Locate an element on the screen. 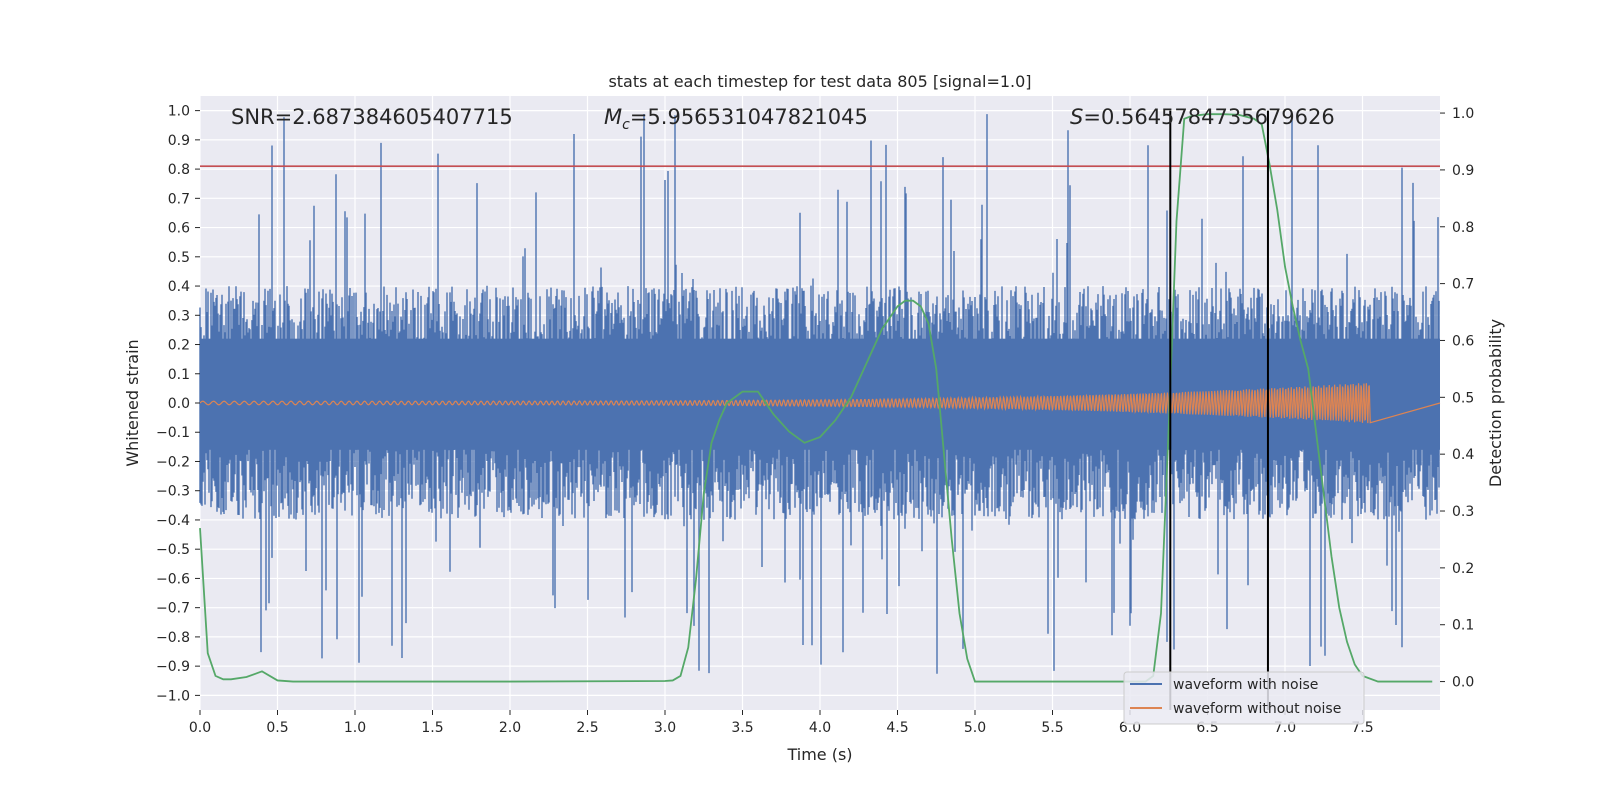 This screenshot has height=800, width=1600. y-tick-label: 0.4 is located at coordinates (179, 287).